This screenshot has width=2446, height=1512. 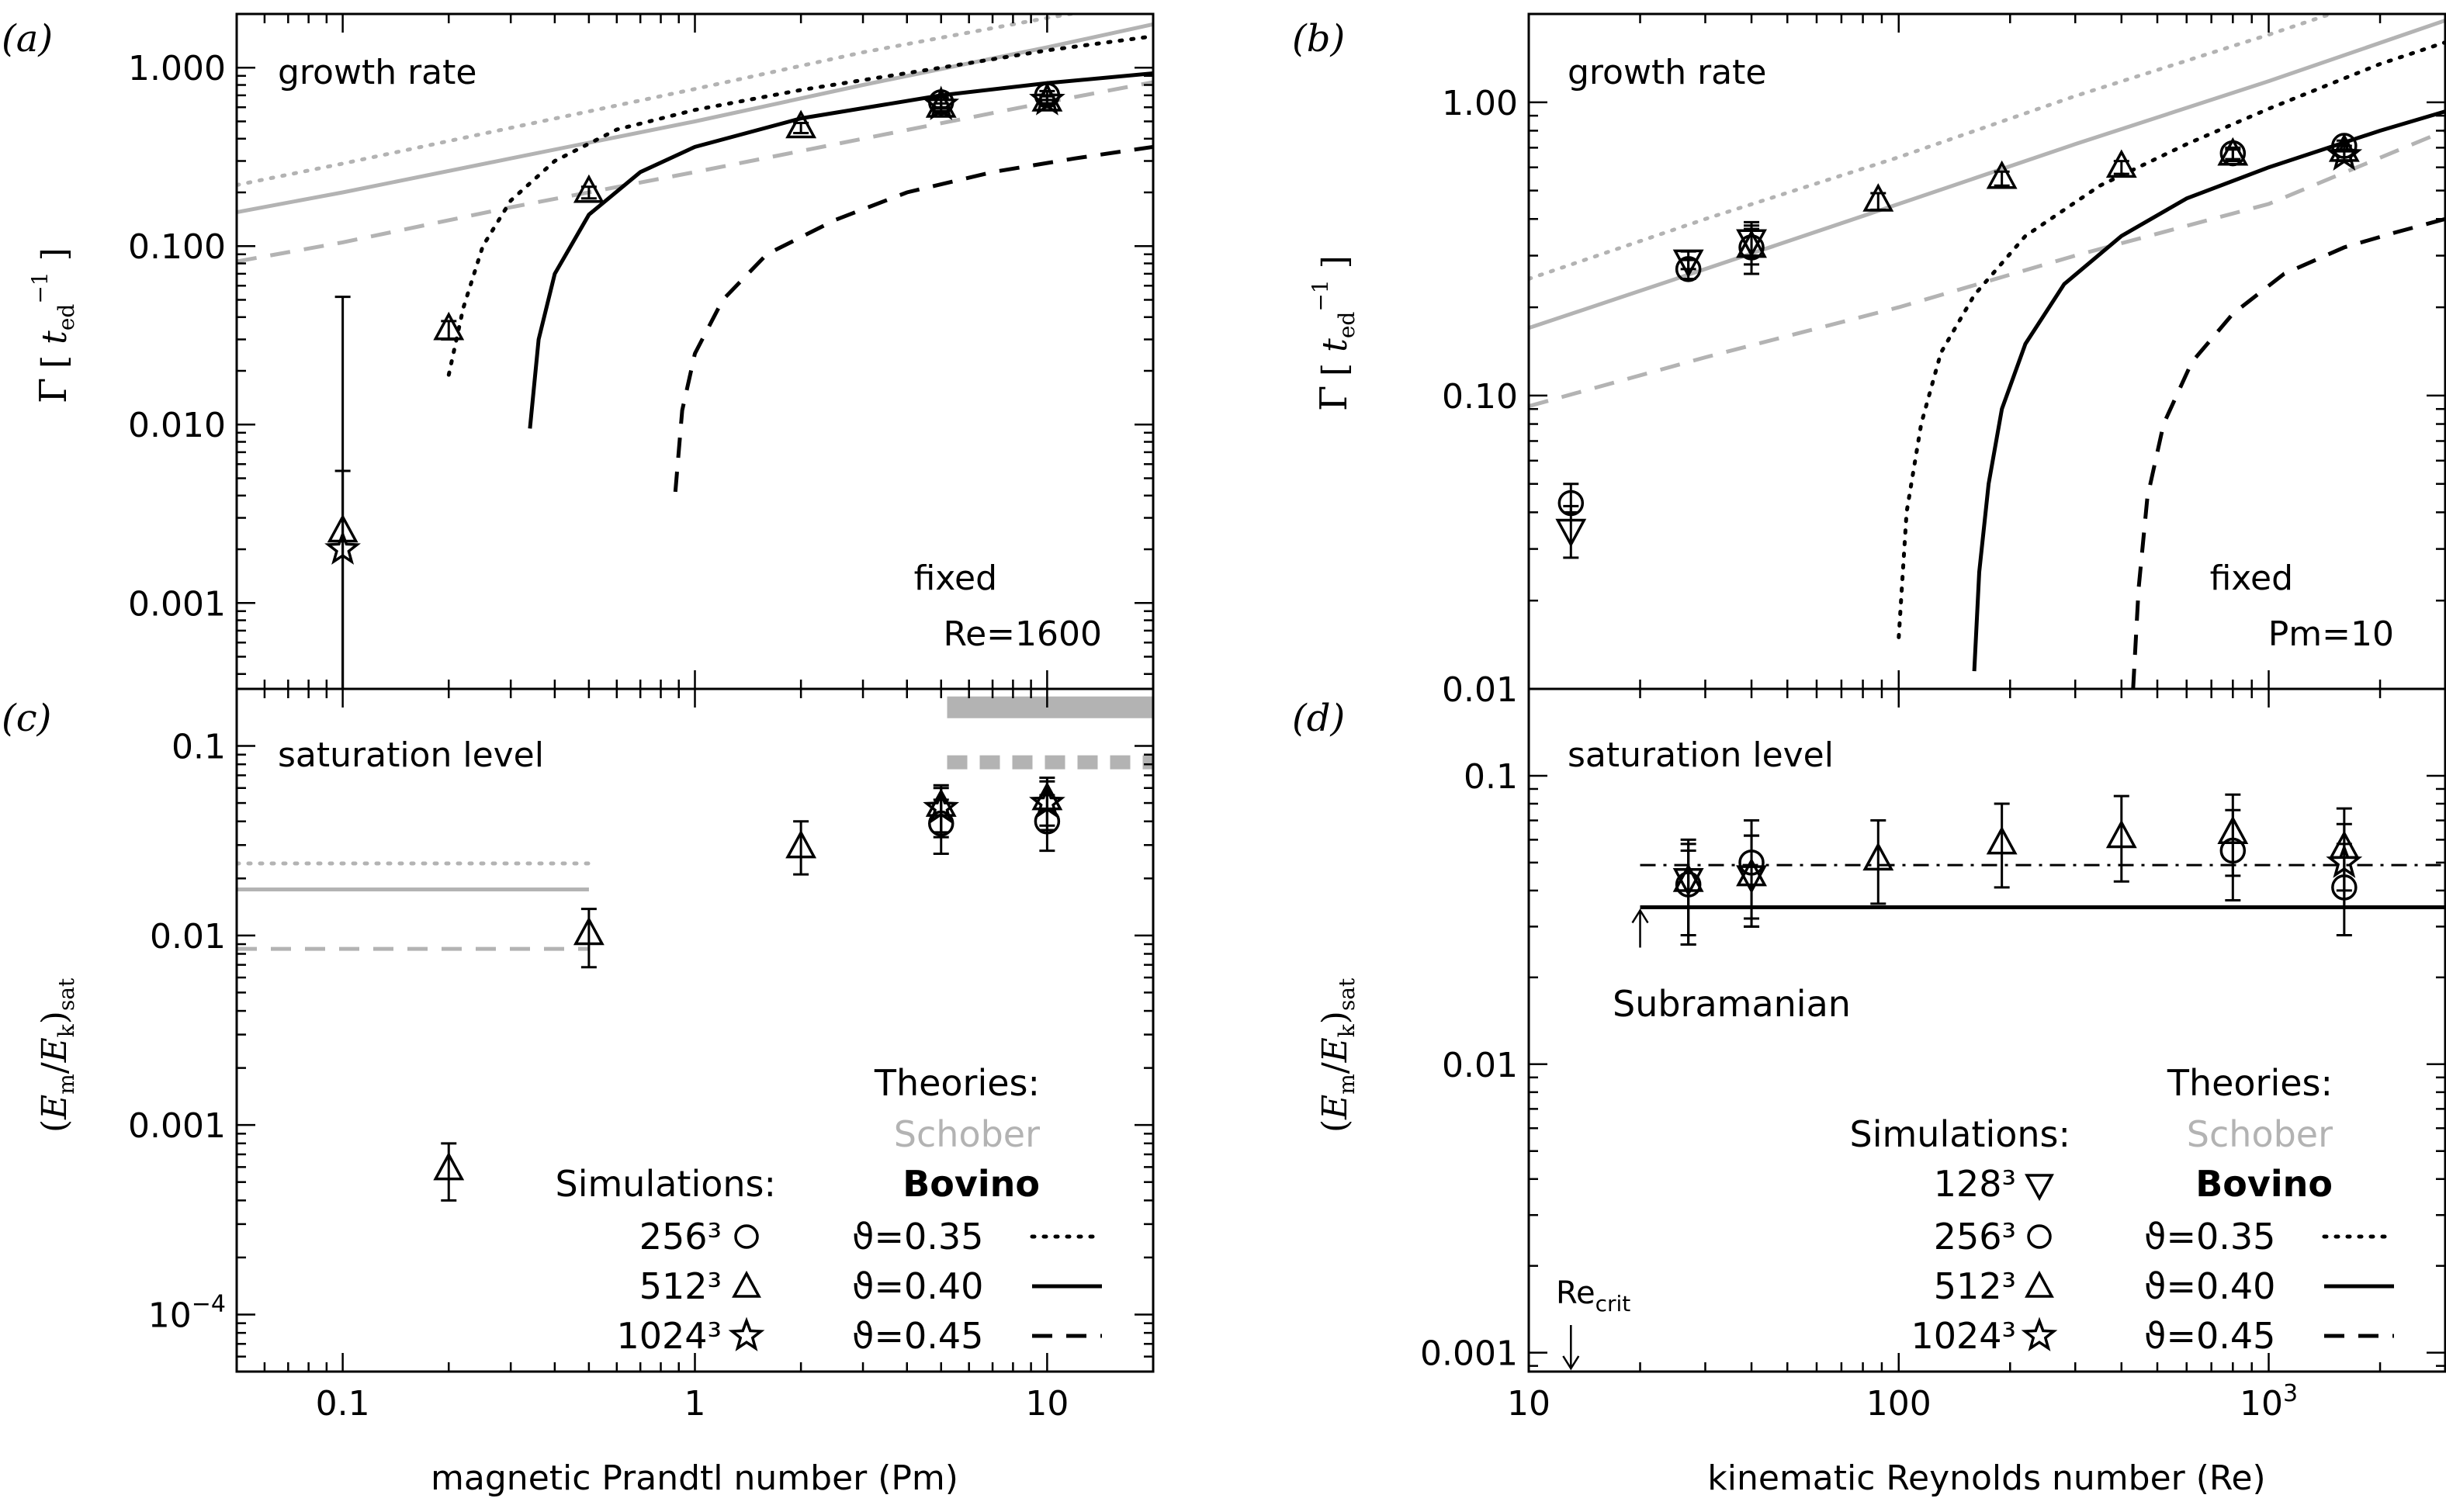 What do you see at coordinates (917, 1336) in the screenshot?
I see `legend-c-theta-045: ϑ=0.45` at bounding box center [917, 1336].